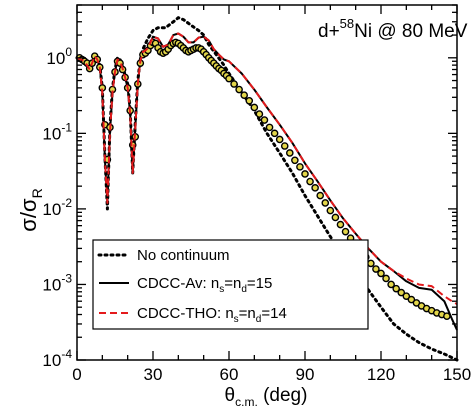 Image resolution: width=474 pixels, height=406 pixels. I want to click on y-tick-label: 10⁻¹, so click(57, 131).